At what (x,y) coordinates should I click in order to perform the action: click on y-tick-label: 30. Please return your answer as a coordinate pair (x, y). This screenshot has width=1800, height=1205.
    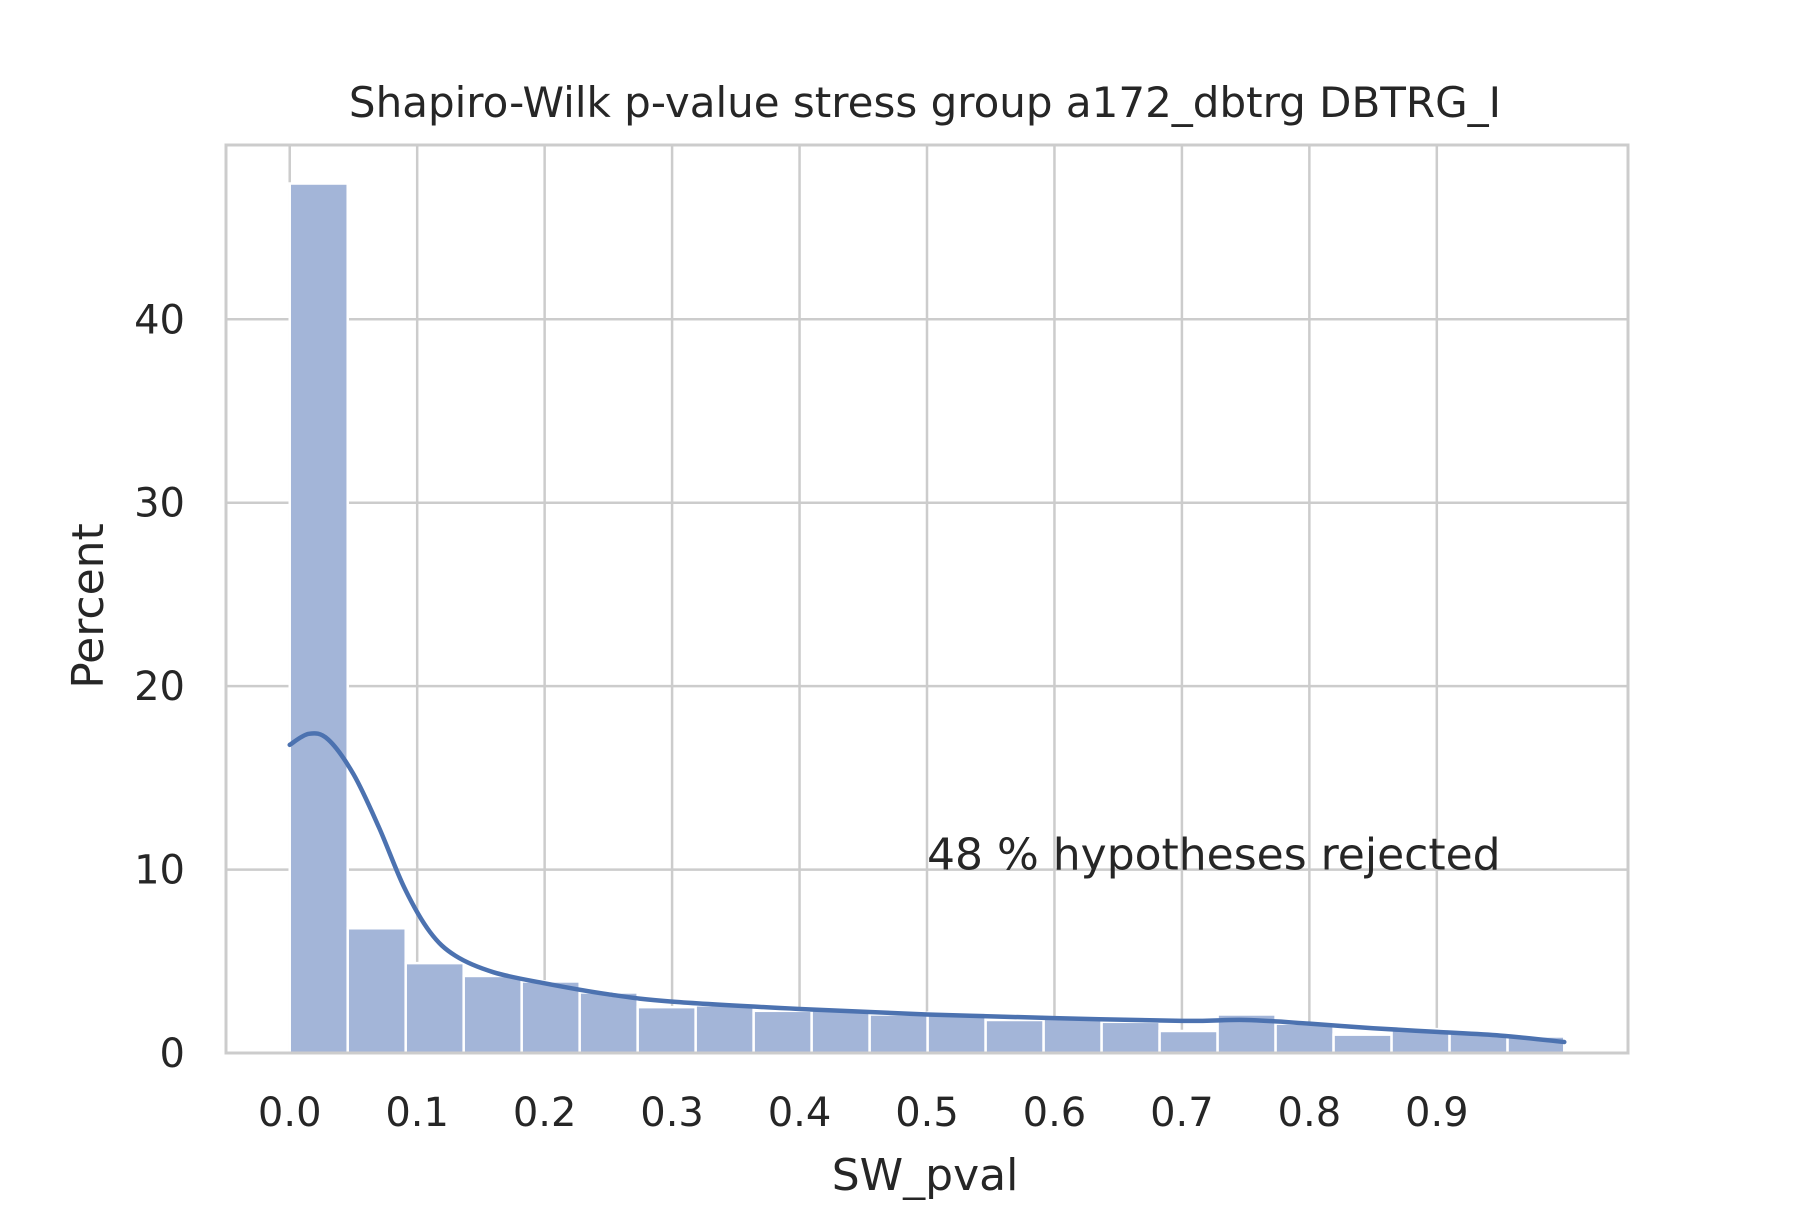
    Looking at the image, I should click on (159, 504).